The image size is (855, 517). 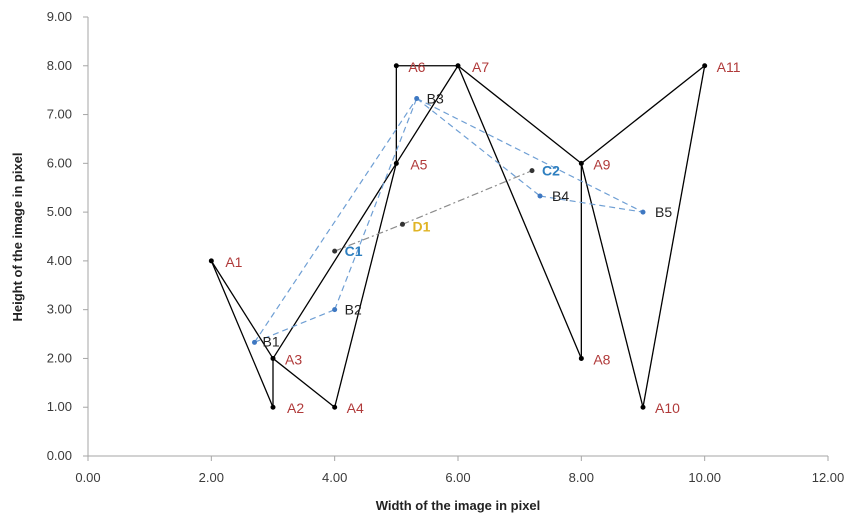 What do you see at coordinates (59, 406) in the screenshot?
I see `y-tick-label: 1.00` at bounding box center [59, 406].